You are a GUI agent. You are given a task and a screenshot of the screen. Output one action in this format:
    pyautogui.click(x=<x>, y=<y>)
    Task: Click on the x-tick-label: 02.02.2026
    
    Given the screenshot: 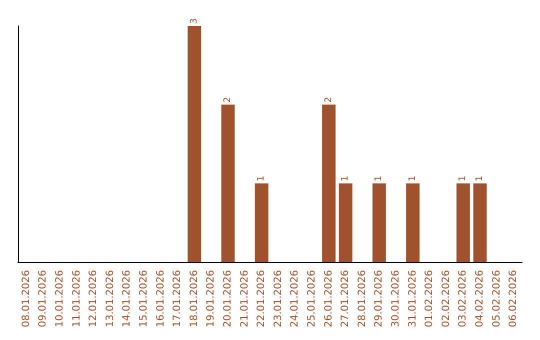 What is the action you would take?
    pyautogui.click(x=446, y=299)
    